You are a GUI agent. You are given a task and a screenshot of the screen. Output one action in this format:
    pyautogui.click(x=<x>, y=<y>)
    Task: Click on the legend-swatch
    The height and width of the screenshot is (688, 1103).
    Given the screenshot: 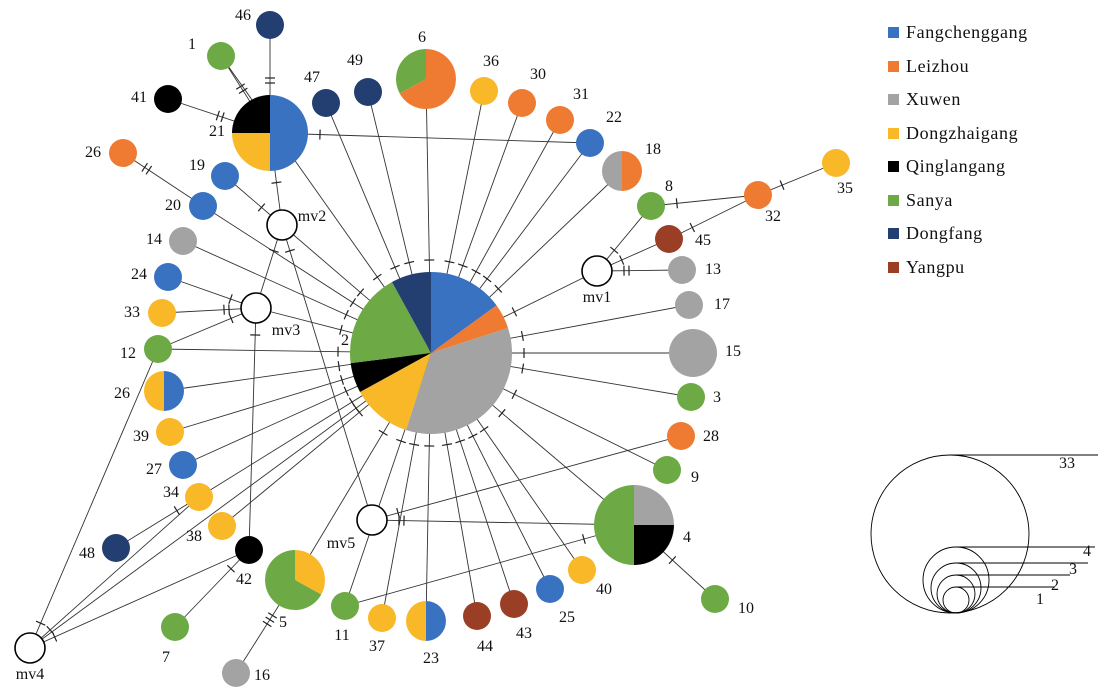 What is the action you would take?
    pyautogui.click(x=893, y=66)
    